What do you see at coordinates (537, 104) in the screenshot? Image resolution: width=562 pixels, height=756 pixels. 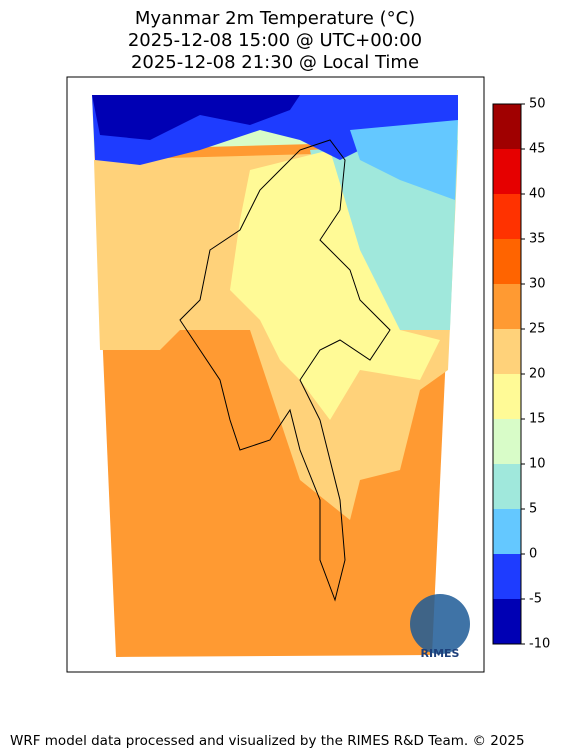 I see `tick-label: 50` at bounding box center [537, 104].